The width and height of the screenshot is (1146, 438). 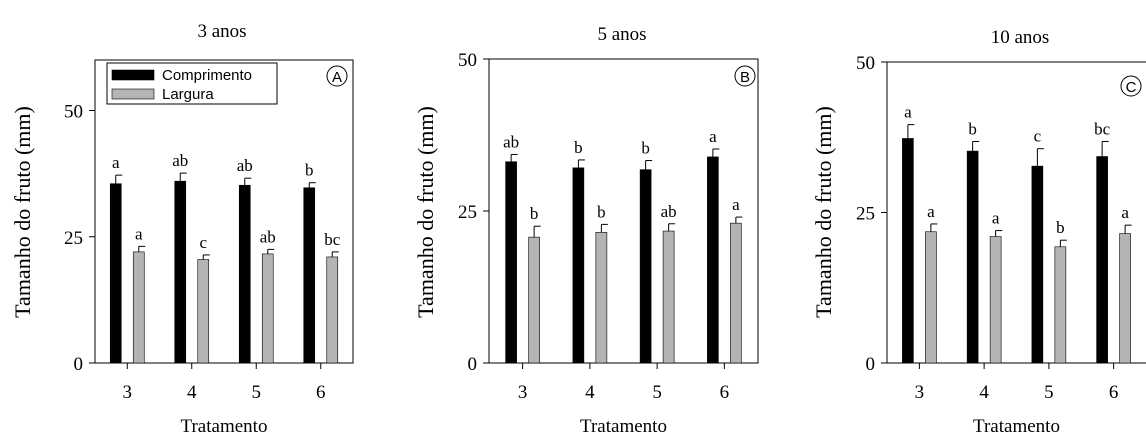 I want to click on panel-label: B, so click(x=745, y=77).